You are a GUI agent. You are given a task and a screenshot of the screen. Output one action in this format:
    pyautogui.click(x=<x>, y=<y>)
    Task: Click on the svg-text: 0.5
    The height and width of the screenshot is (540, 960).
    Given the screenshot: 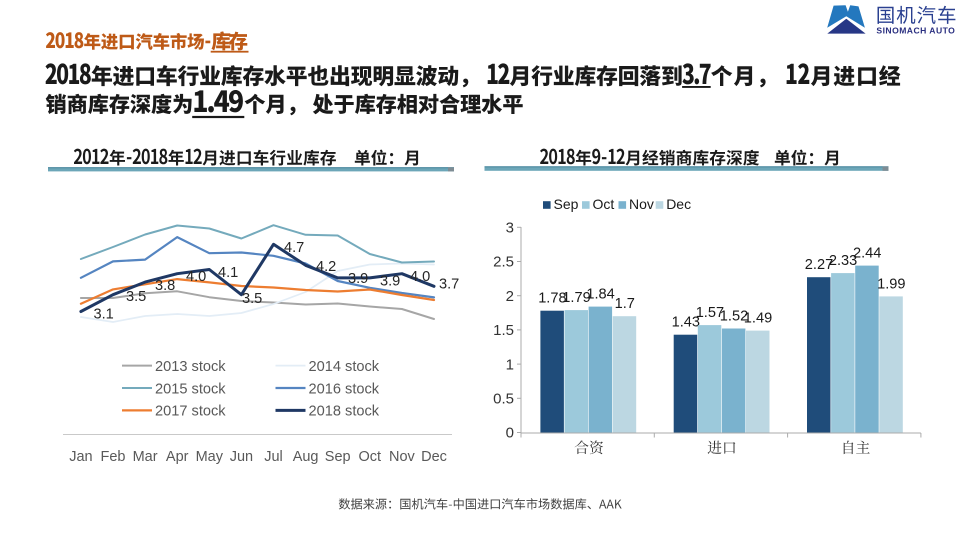 What is the action you would take?
    pyautogui.click(x=503, y=399)
    